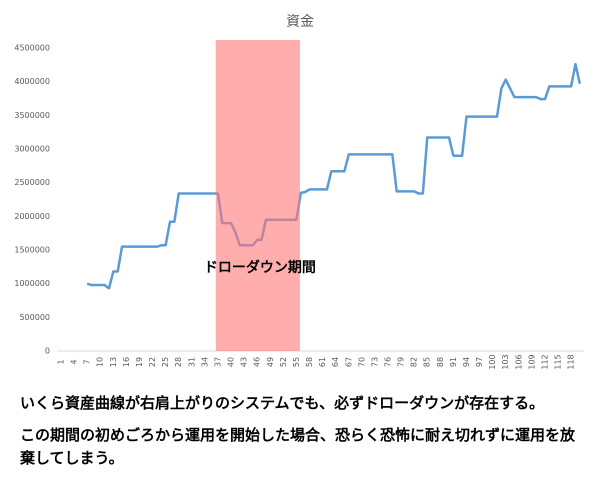 The image size is (600, 500). Describe the element at coordinates (282, 403) in the screenshot. I see `note: いくら資産曲線が右肩上がりのシステムでも、必ずドローダウンが存在する。` at that location.